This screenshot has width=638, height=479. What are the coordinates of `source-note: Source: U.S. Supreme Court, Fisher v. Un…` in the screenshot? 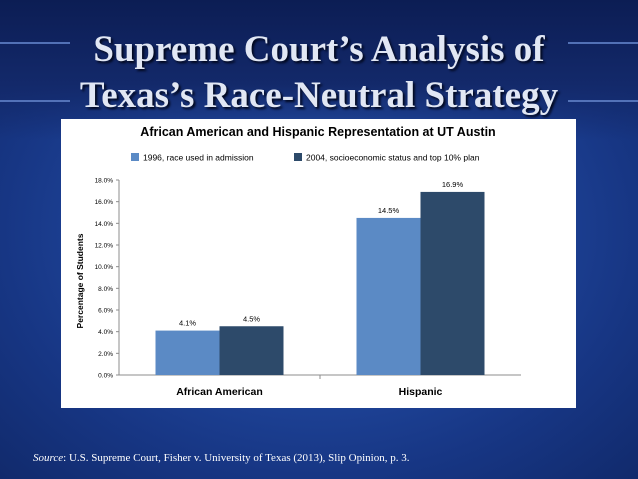 It's located at (221, 458).